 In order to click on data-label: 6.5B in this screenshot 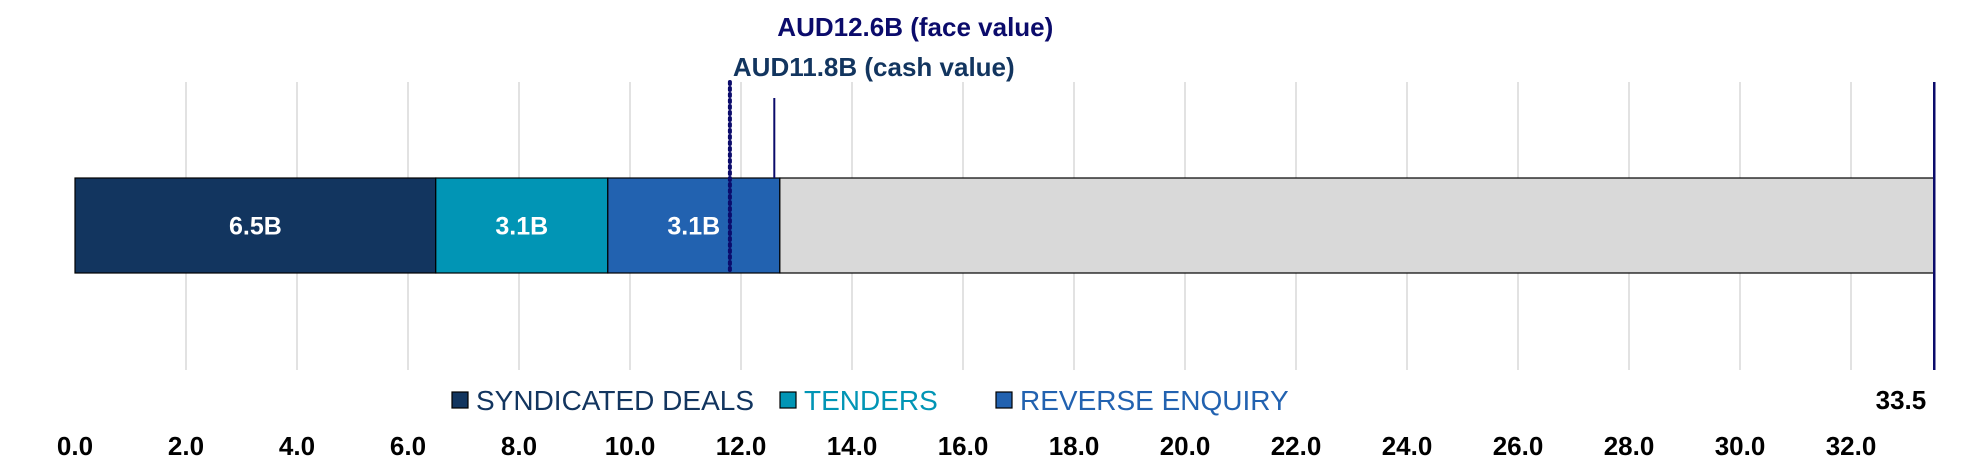, I will do `click(255, 227)`.